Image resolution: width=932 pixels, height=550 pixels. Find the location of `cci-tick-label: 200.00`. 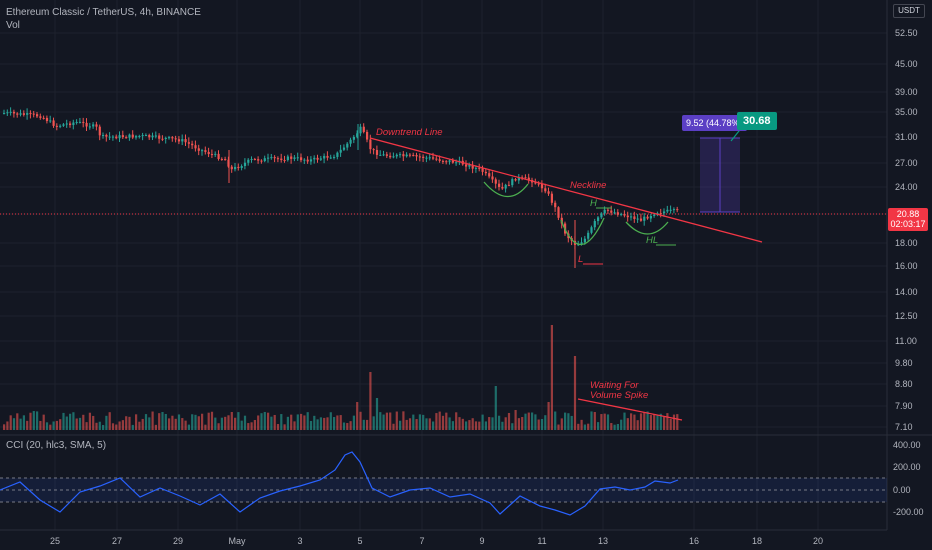

cci-tick-label: 200.00 is located at coordinates (907, 467).